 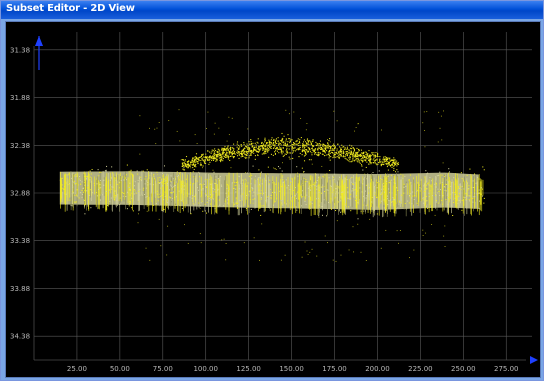 What do you see at coordinates (205, 369) in the screenshot?
I see `x-tick-label: 100.00` at bounding box center [205, 369].